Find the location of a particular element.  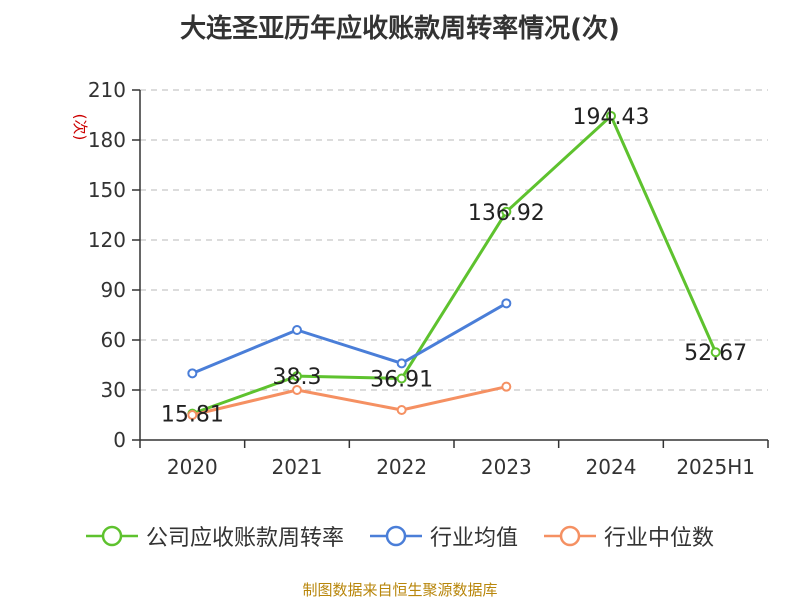

y-tick-label: 30 is located at coordinates (113, 390).